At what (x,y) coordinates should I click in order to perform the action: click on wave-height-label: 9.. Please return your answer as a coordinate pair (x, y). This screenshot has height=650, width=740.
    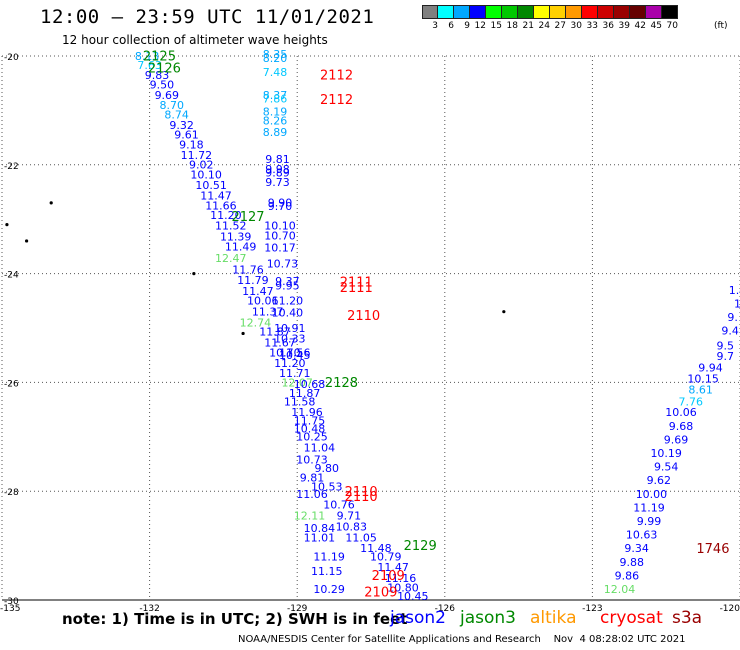
    Looking at the image, I should click on (732, 317).